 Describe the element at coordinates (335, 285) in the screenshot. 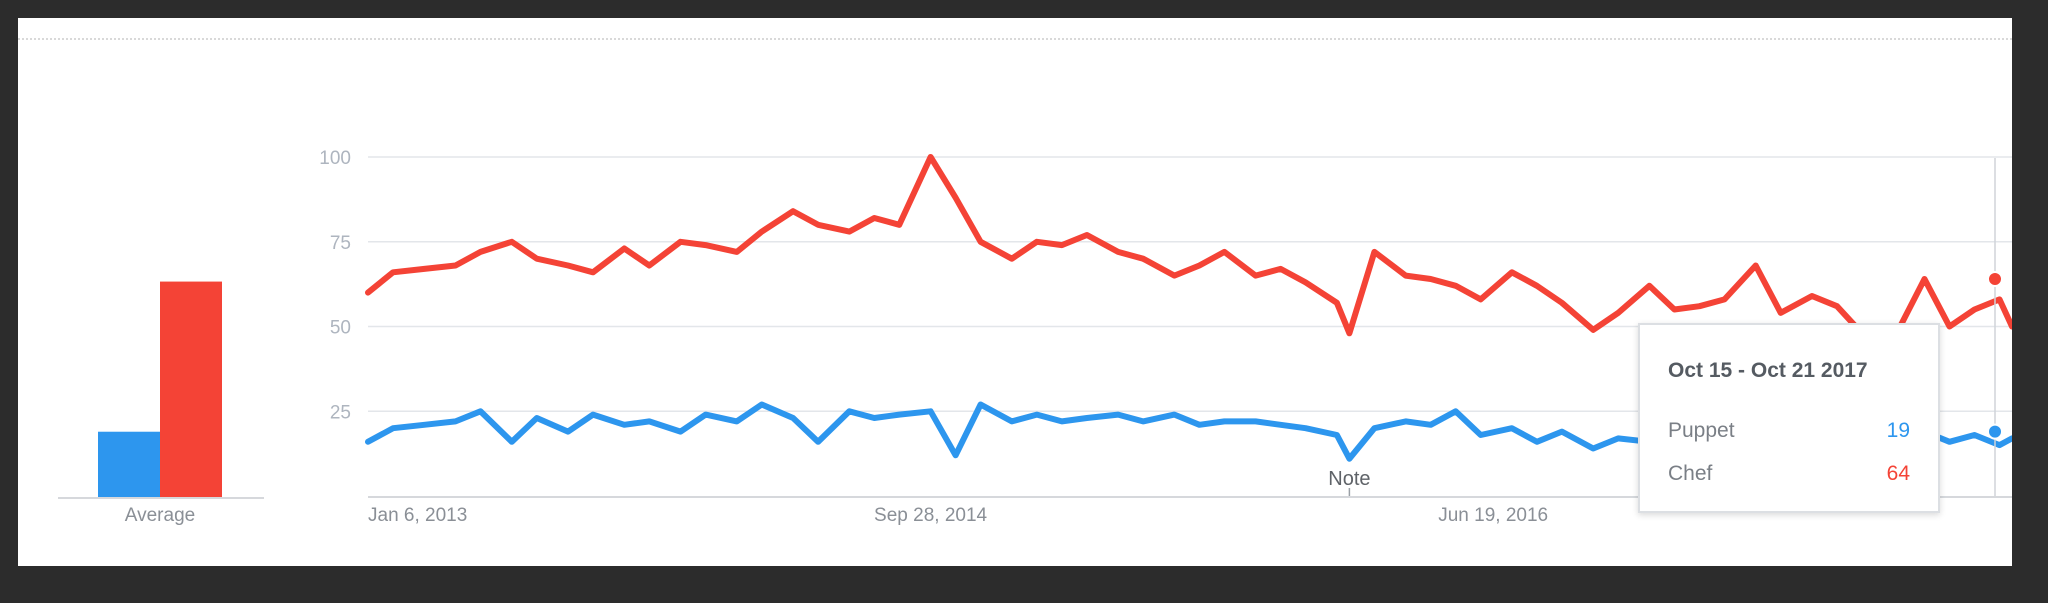

I see `y-axis-ticks: 25 50 75 100` at that location.